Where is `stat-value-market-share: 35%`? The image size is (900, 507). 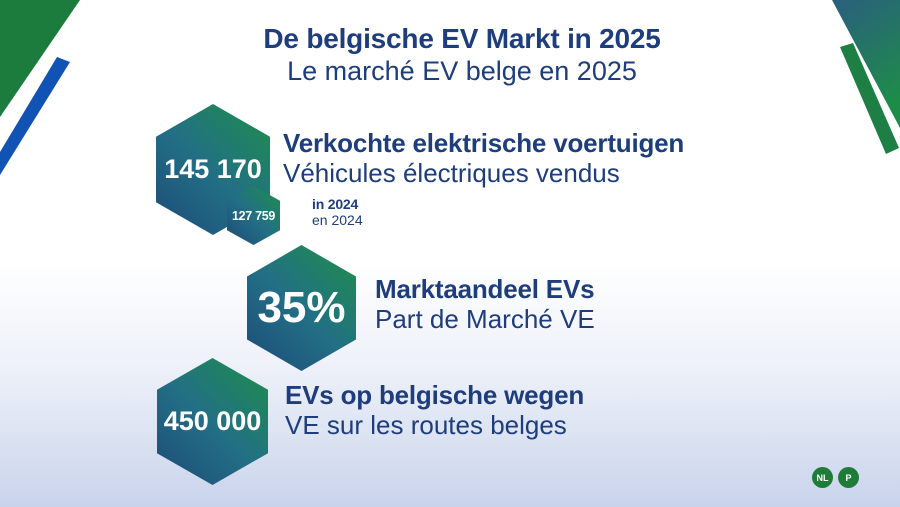 stat-value-market-share: 35% is located at coordinates (301, 307).